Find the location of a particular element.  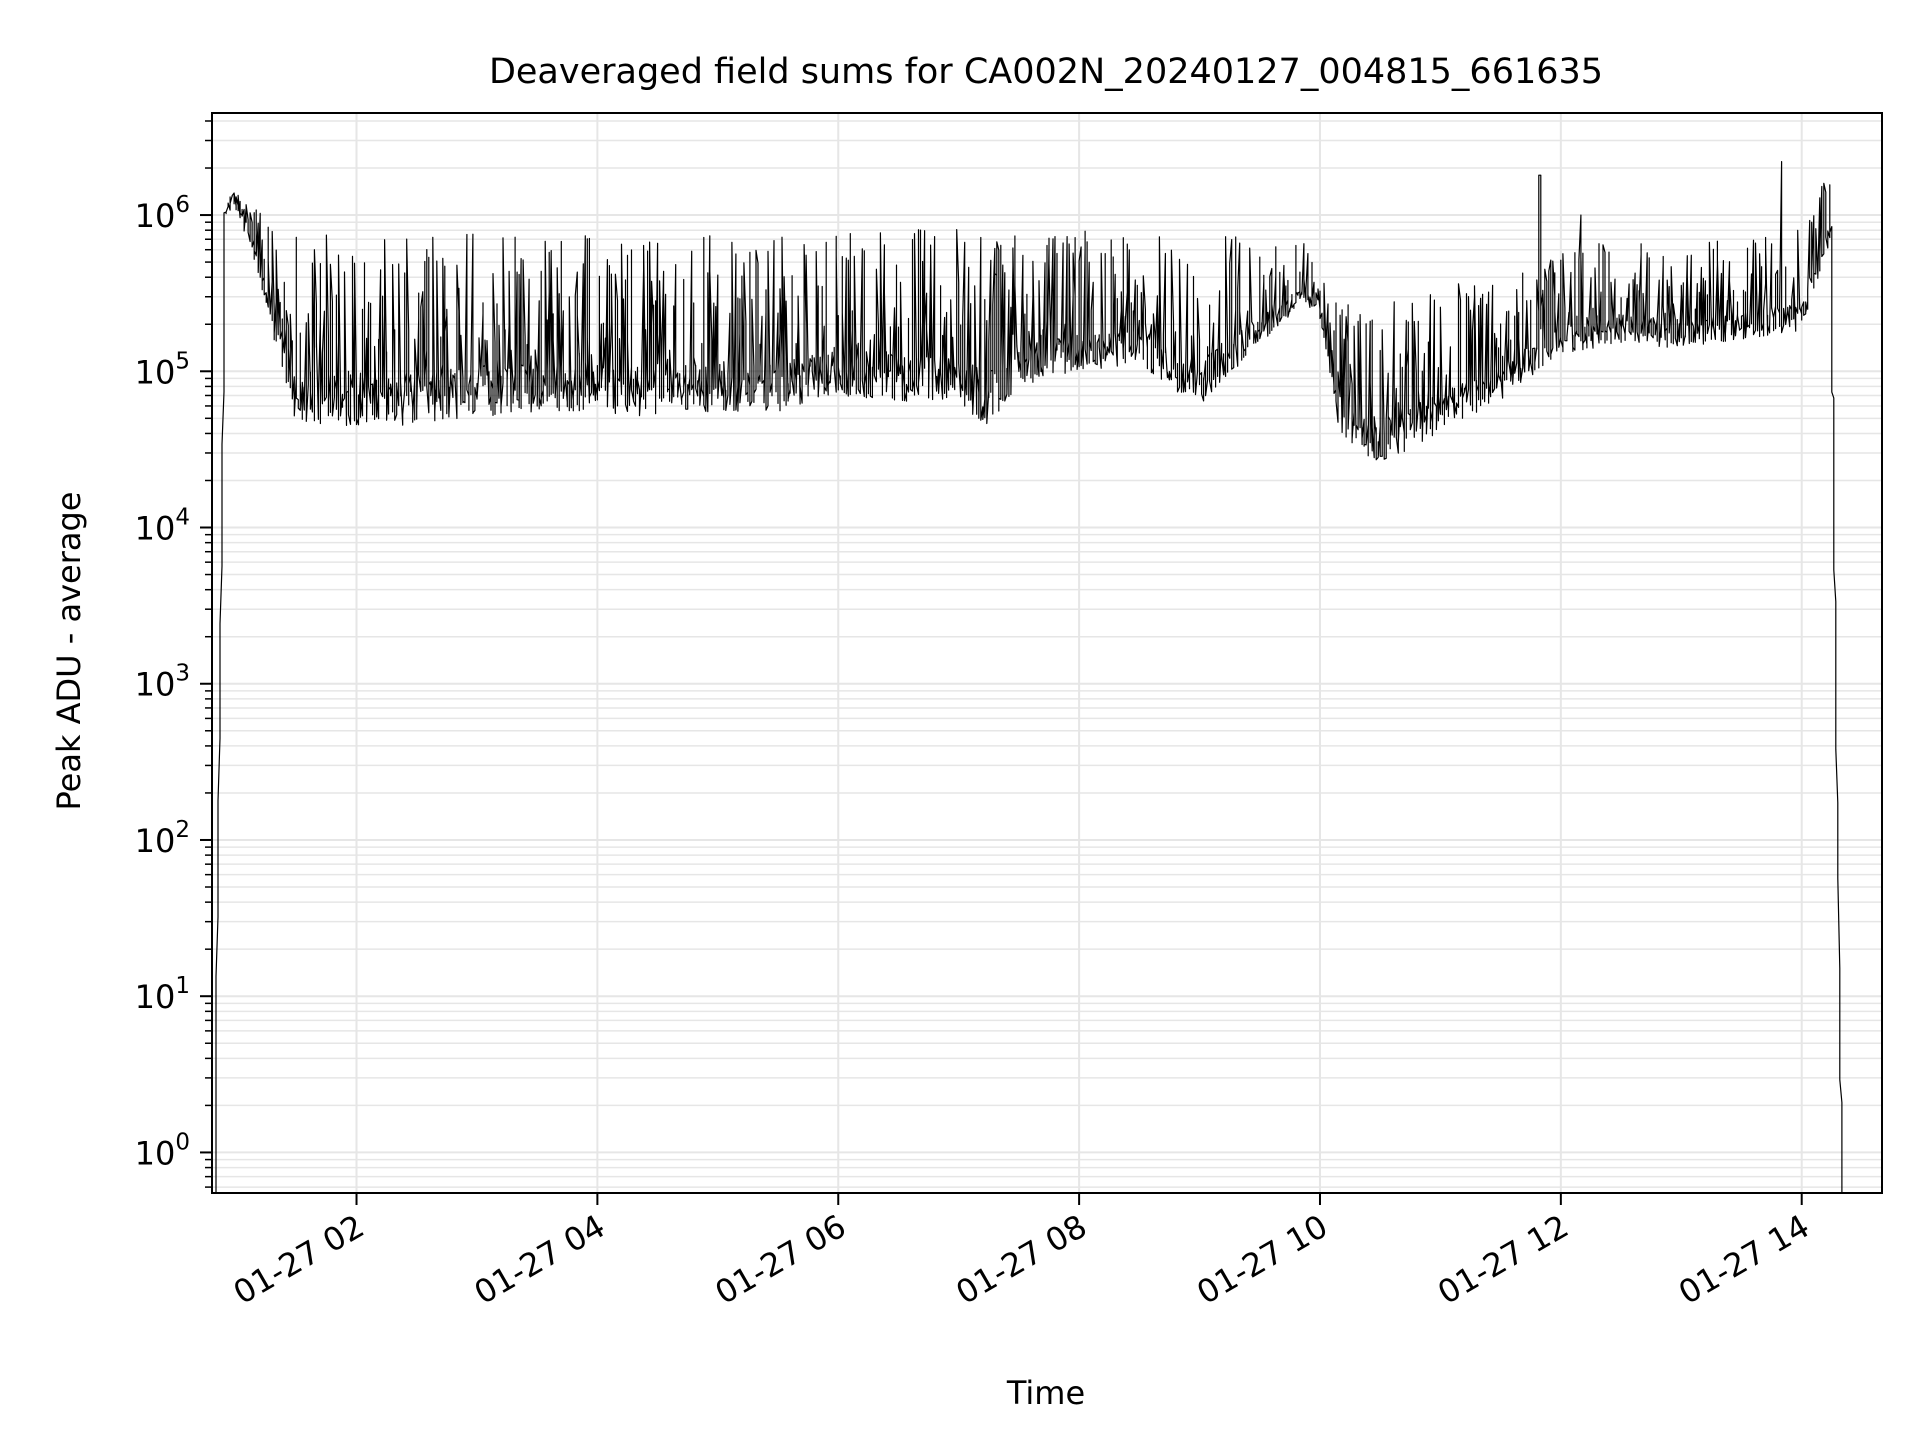

x-axis-label: Time is located at coordinates (1045, 1393).